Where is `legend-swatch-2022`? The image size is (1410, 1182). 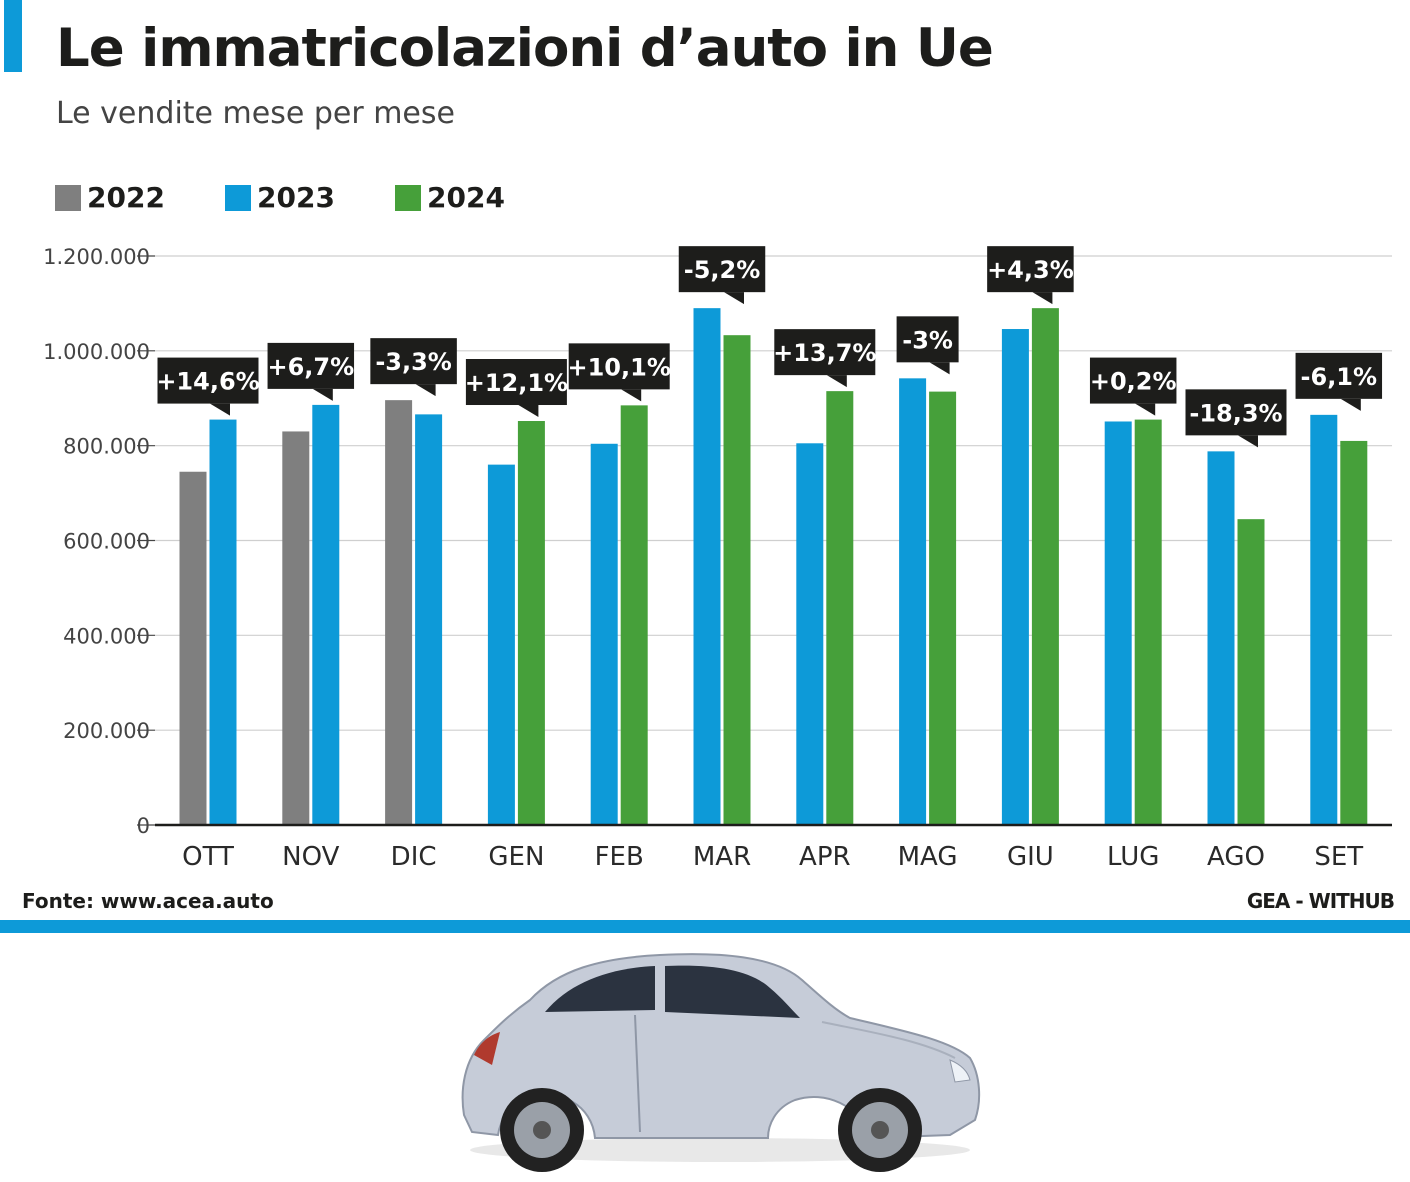
legend-swatch-2022 is located at coordinates (68, 197).